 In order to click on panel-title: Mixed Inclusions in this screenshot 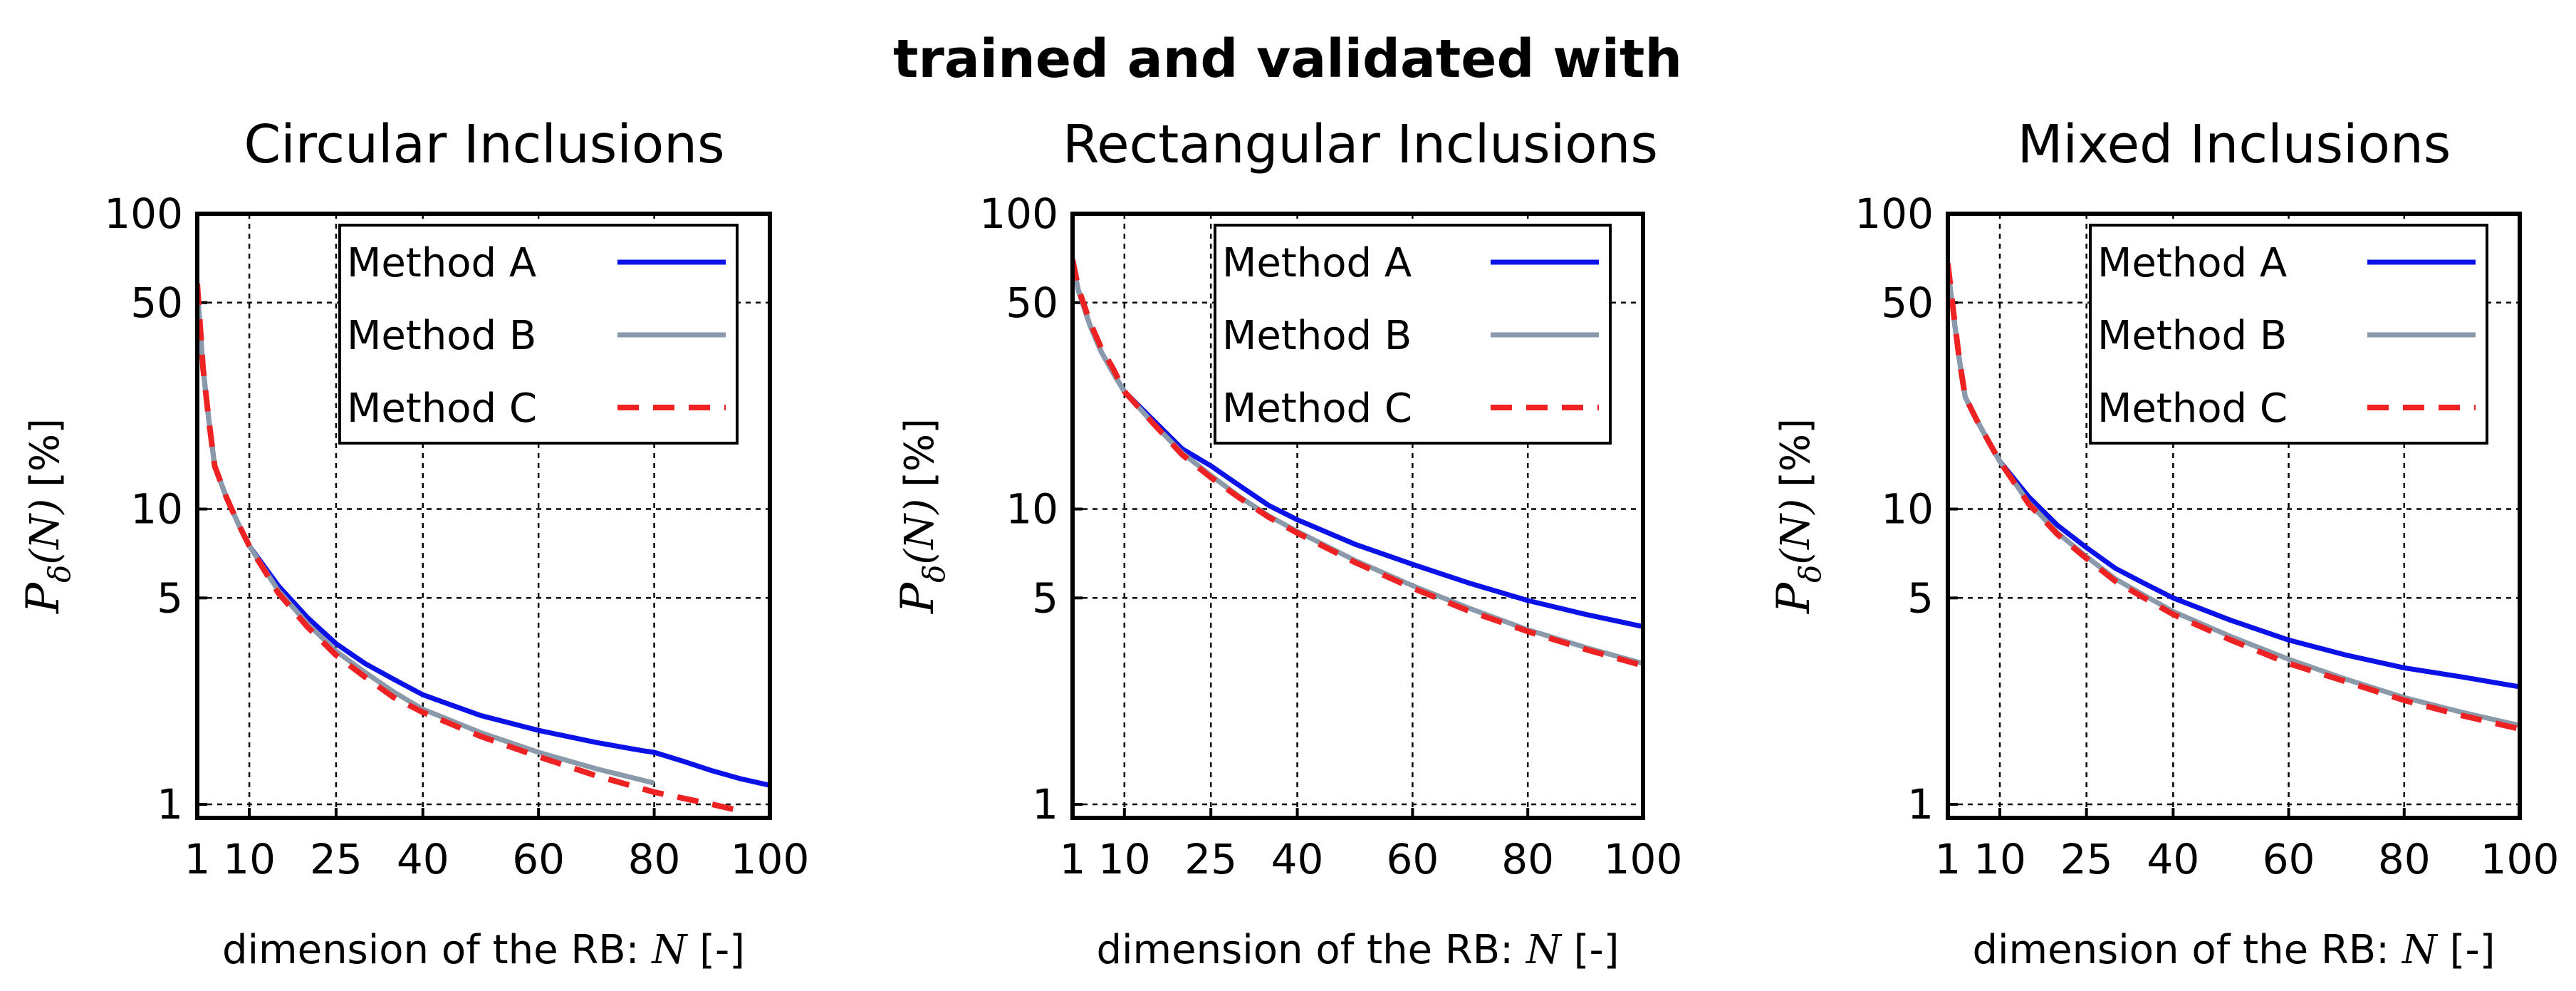, I will do `click(2234, 144)`.